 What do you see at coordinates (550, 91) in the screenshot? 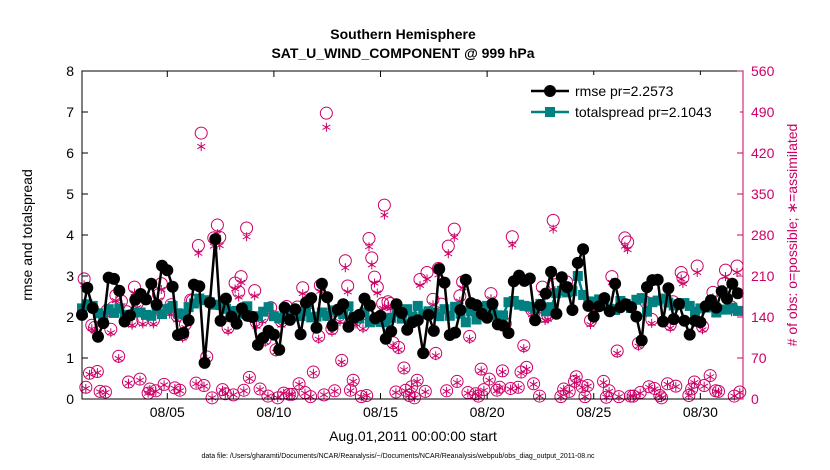
I see `legend-rmse-marker` at bounding box center [550, 91].